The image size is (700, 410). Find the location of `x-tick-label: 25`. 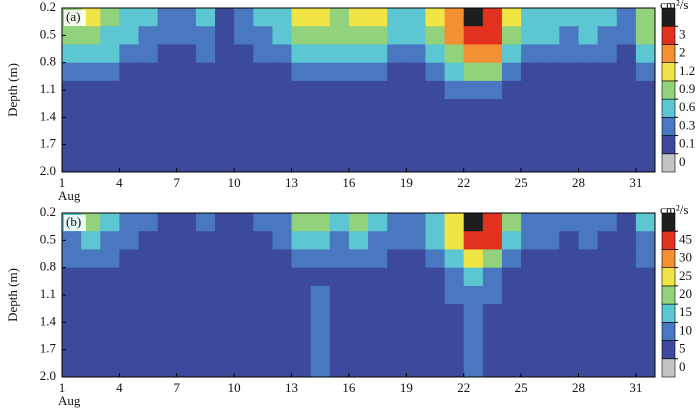

x-tick-label: 25 is located at coordinates (521, 387).